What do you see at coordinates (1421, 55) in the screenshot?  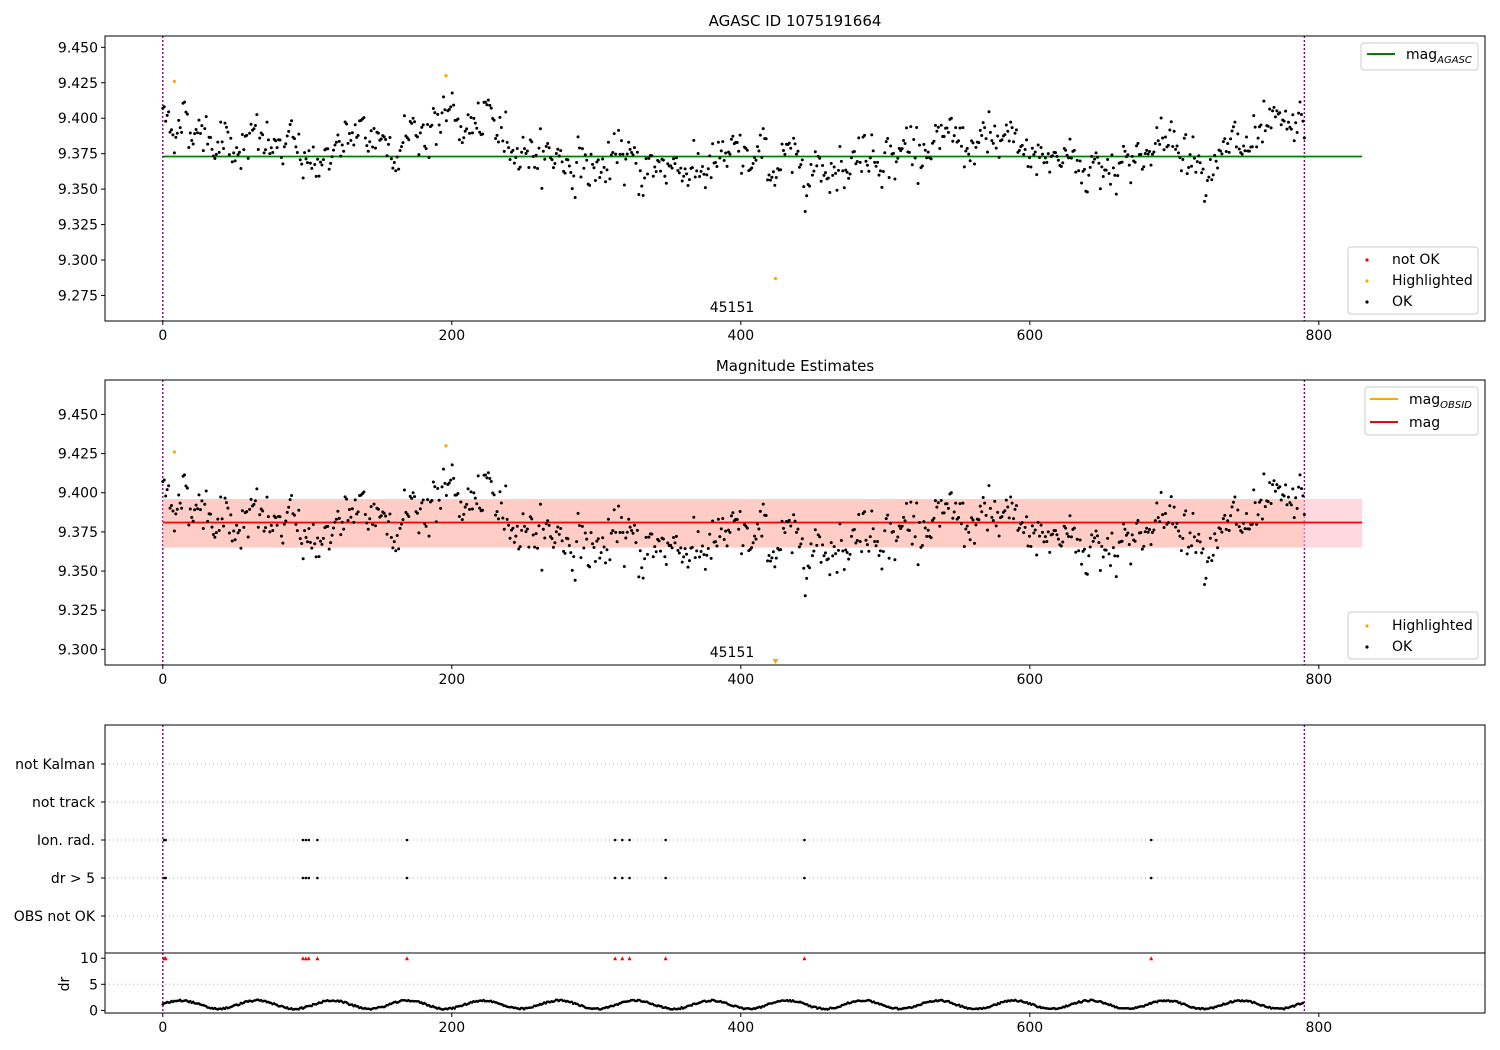 I see `agasc-legend-label: mag` at bounding box center [1421, 55].